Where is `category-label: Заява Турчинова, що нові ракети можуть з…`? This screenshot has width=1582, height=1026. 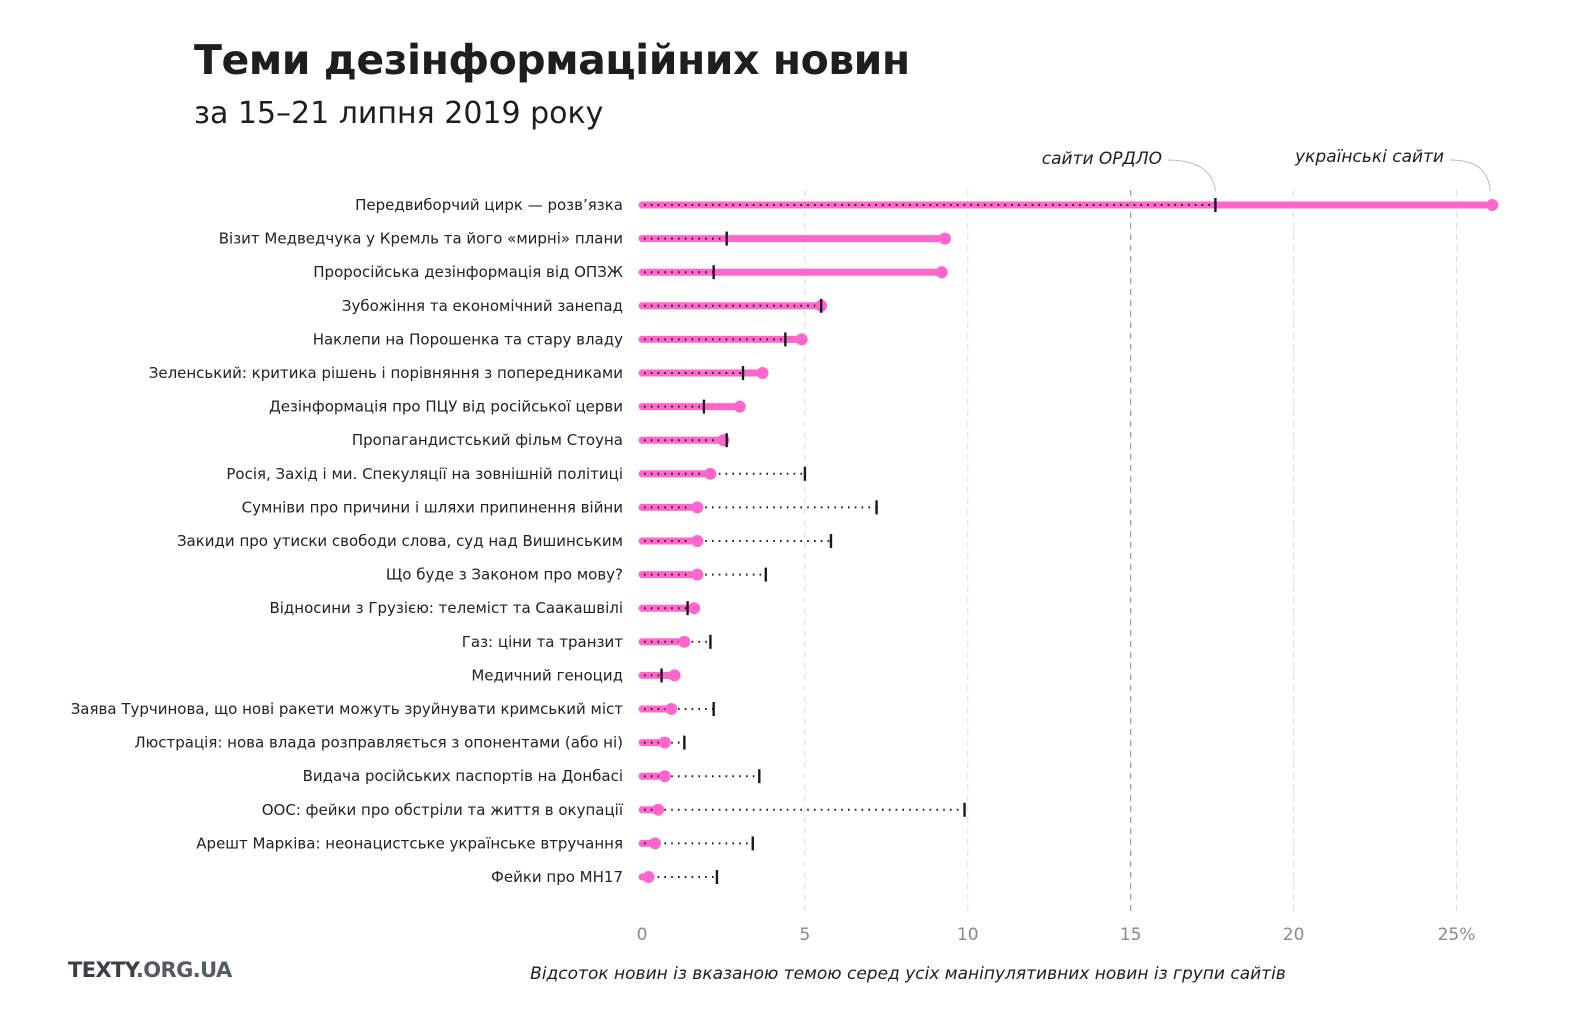 category-label: Заява Турчинова, що нові ракети можуть з… is located at coordinates (347, 709).